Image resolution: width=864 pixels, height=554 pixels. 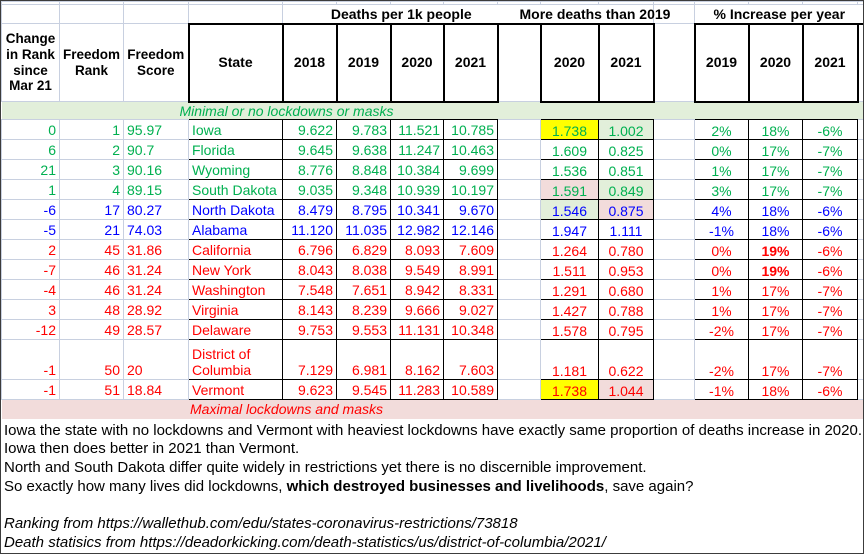 I want to click on cell-deaths-2019: 9.348, so click(x=363, y=189).